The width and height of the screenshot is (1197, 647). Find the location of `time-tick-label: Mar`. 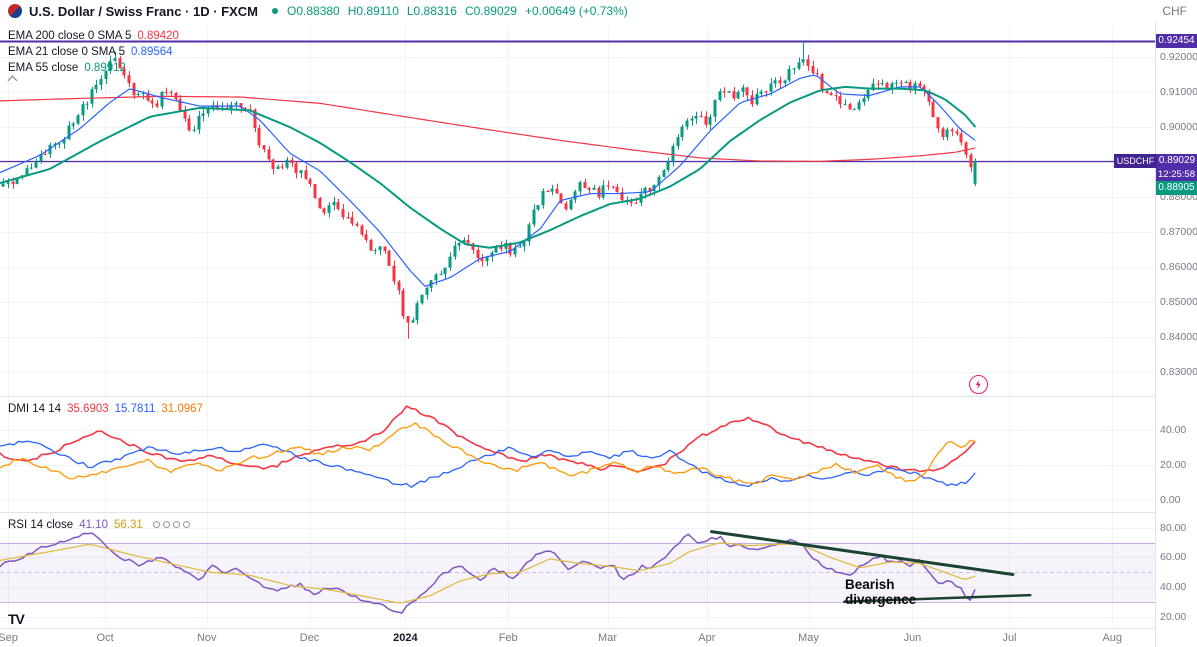

time-tick-label: Mar is located at coordinates (607, 638).